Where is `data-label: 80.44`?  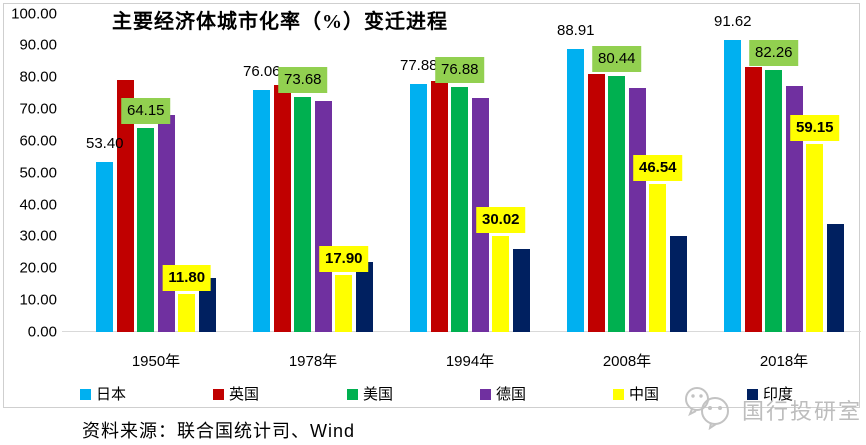
data-label: 80.44 is located at coordinates (616, 59).